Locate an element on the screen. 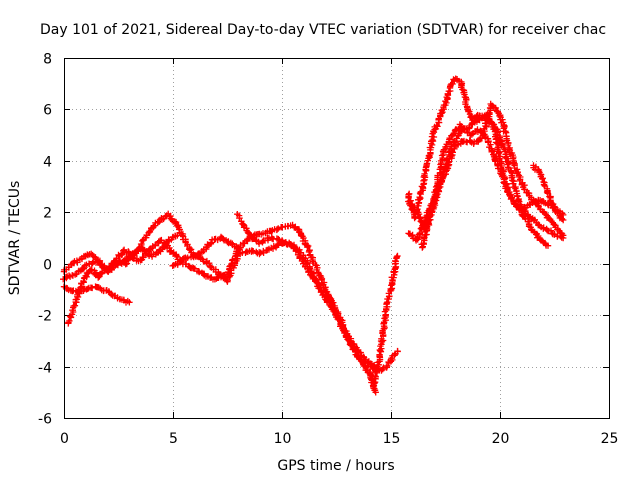 This screenshot has height=480, width=640. y-tick-label: 4 is located at coordinates (47, 163).